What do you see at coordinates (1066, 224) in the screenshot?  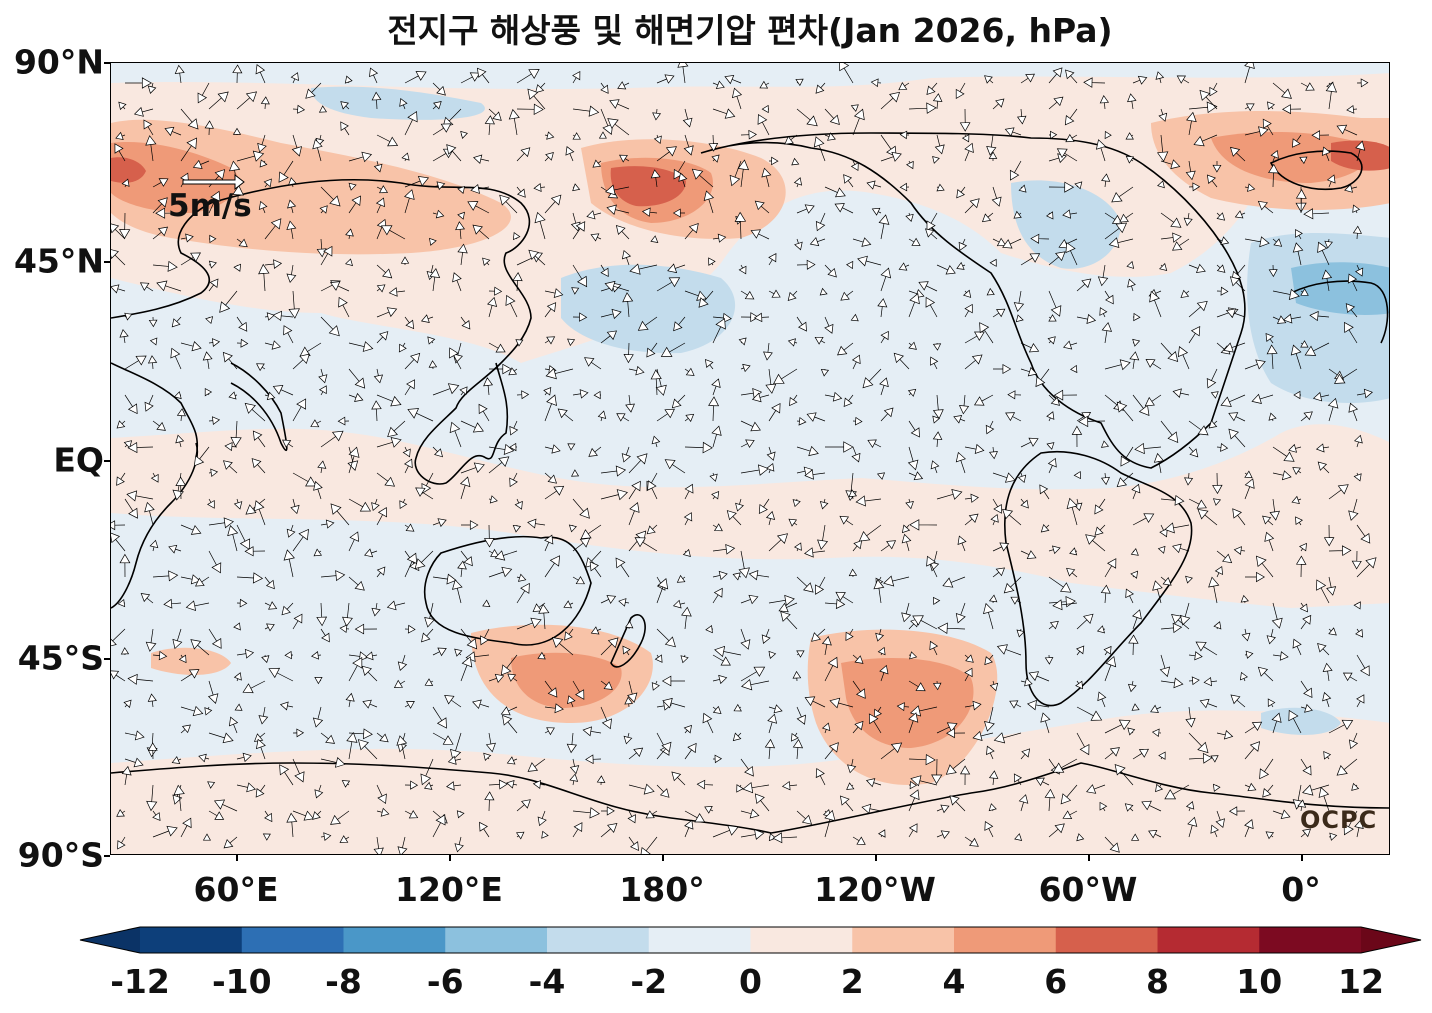 I see `north-america-low-anomaly` at bounding box center [1066, 224].